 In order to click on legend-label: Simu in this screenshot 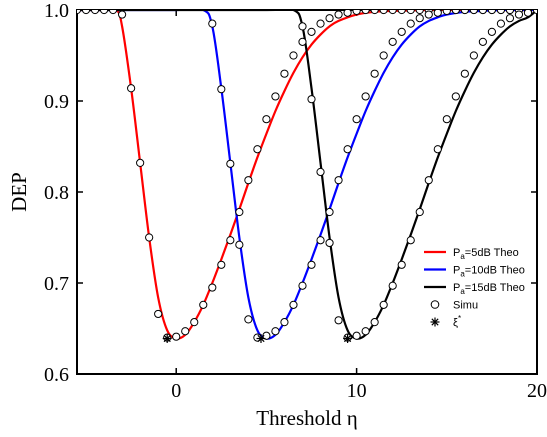, I will do `click(465, 306)`.